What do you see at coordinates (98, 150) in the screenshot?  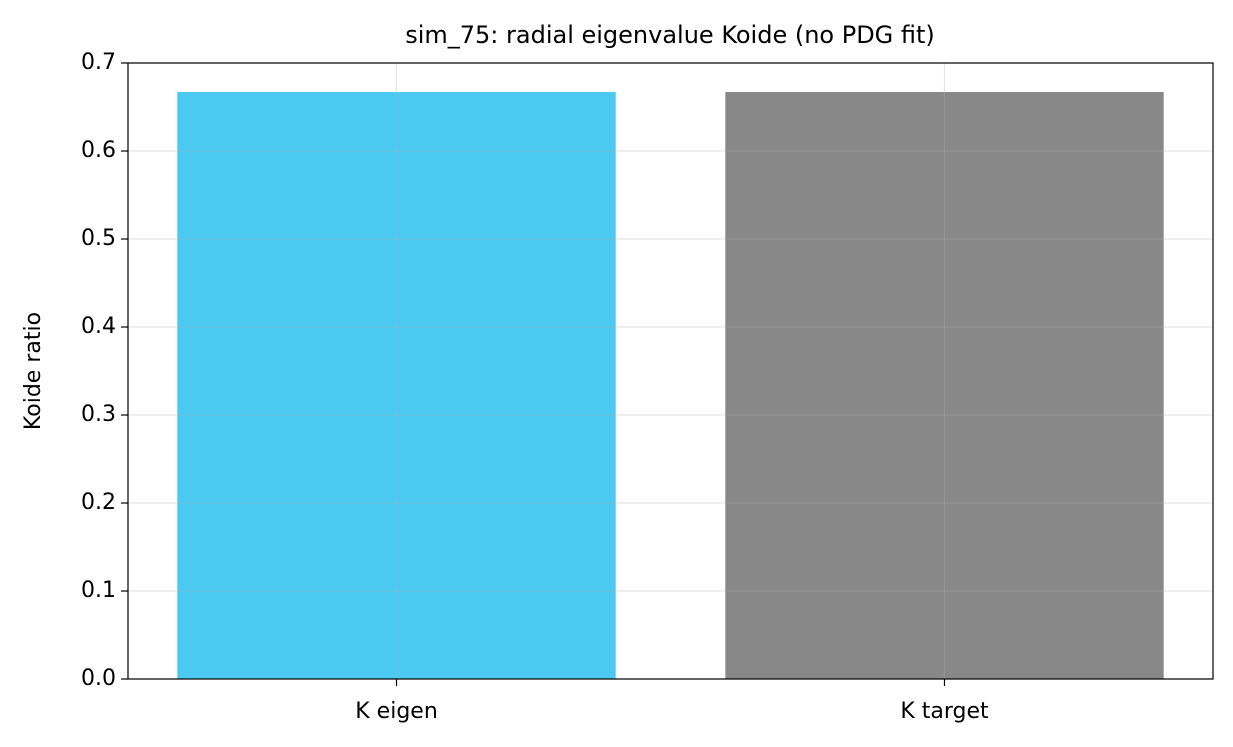 I see `y-tick-label: 0.6` at bounding box center [98, 150].